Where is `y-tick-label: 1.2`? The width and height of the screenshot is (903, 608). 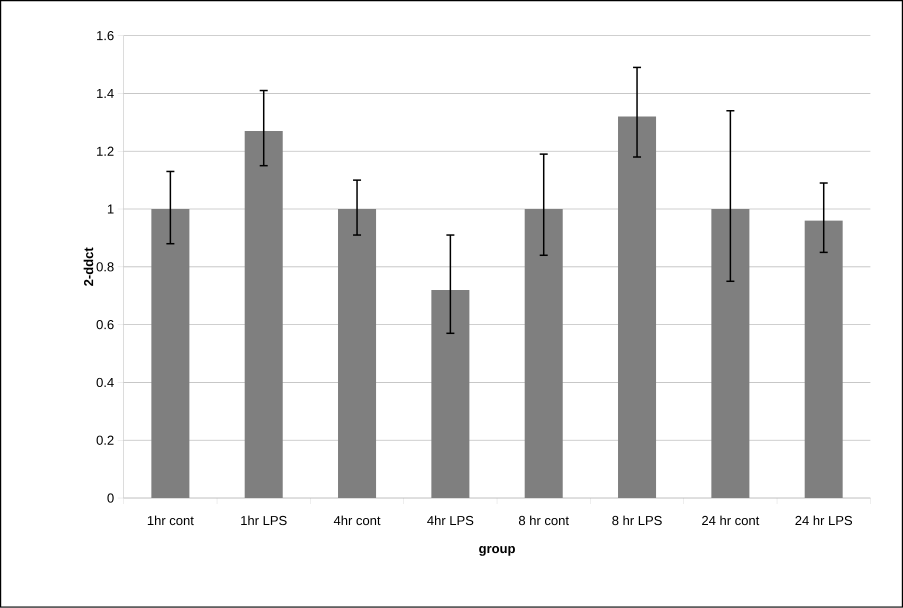 y-tick-label: 1.2 is located at coordinates (105, 151).